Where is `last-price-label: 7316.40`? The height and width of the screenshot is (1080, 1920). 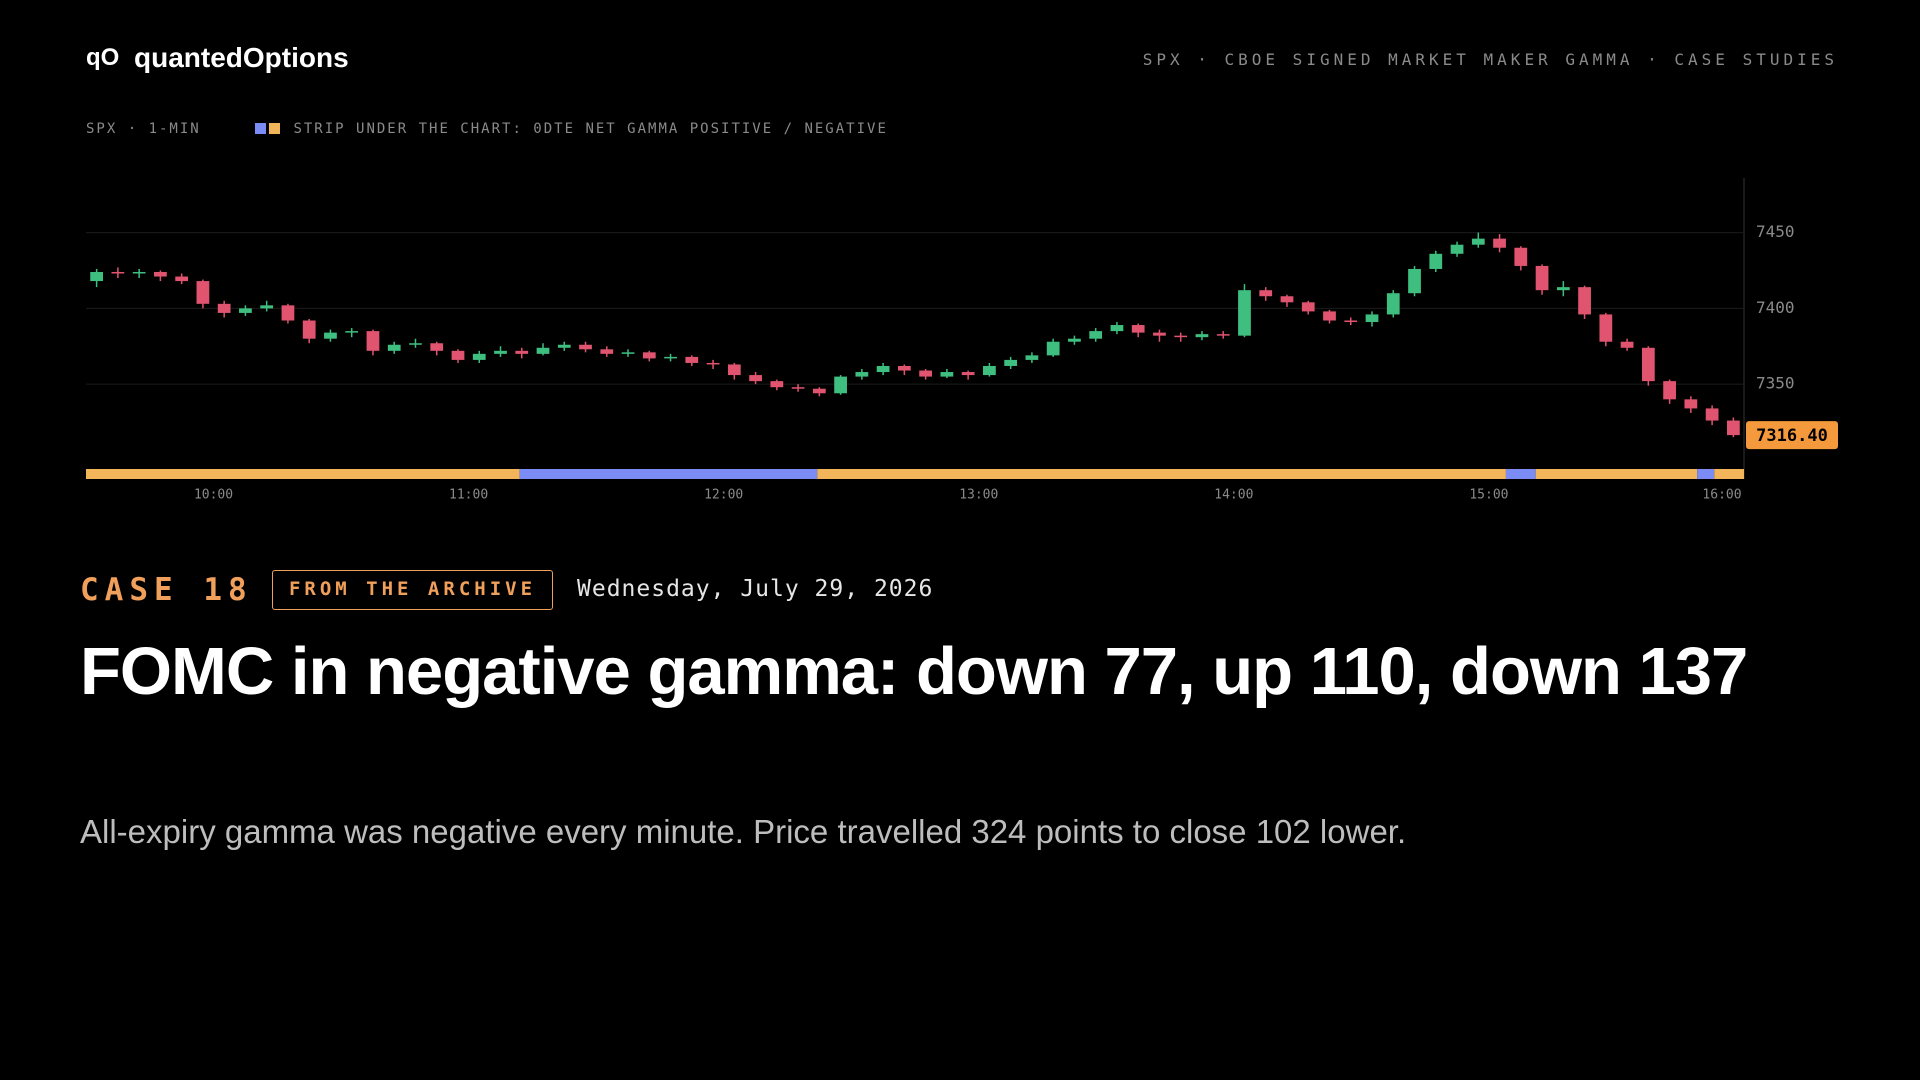 last-price-label: 7316.40 is located at coordinates (1792, 436).